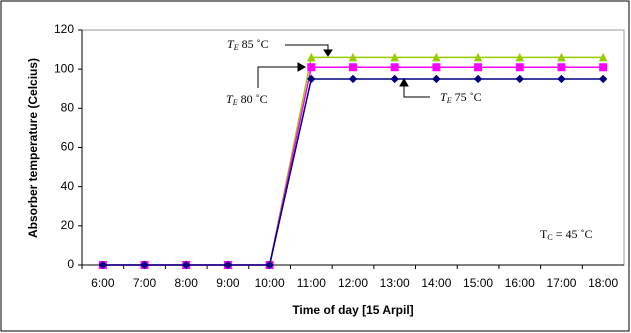  What do you see at coordinates (603, 283) in the screenshot?
I see `x-tick-label: 18:00` at bounding box center [603, 283].